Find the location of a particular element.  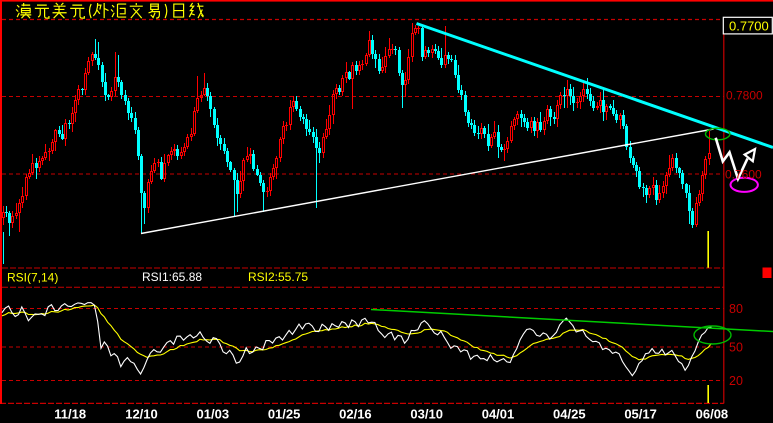

svg-text: 80 is located at coordinates (736, 309).